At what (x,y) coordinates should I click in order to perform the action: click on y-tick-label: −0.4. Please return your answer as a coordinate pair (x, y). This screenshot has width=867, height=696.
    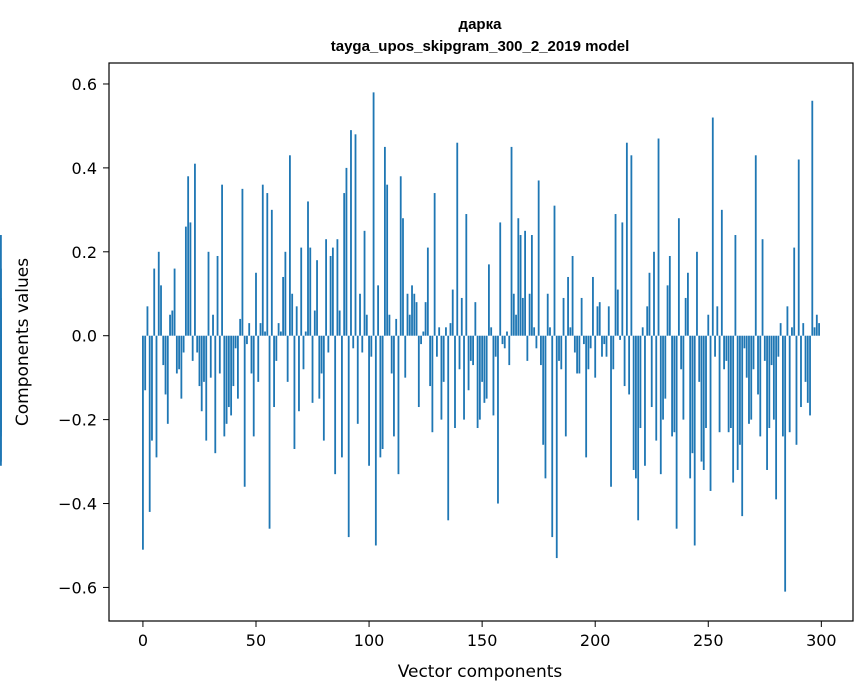
    Looking at the image, I should click on (77, 504).